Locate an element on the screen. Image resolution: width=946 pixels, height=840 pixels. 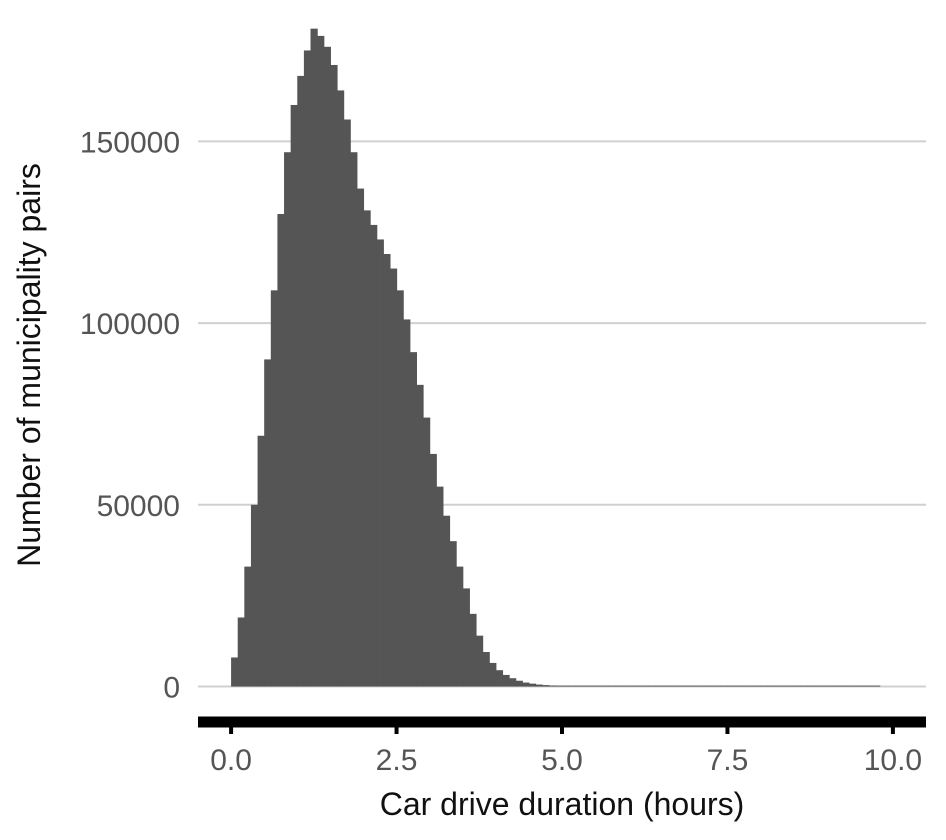
y-tick-label: 0 is located at coordinates (171, 688).